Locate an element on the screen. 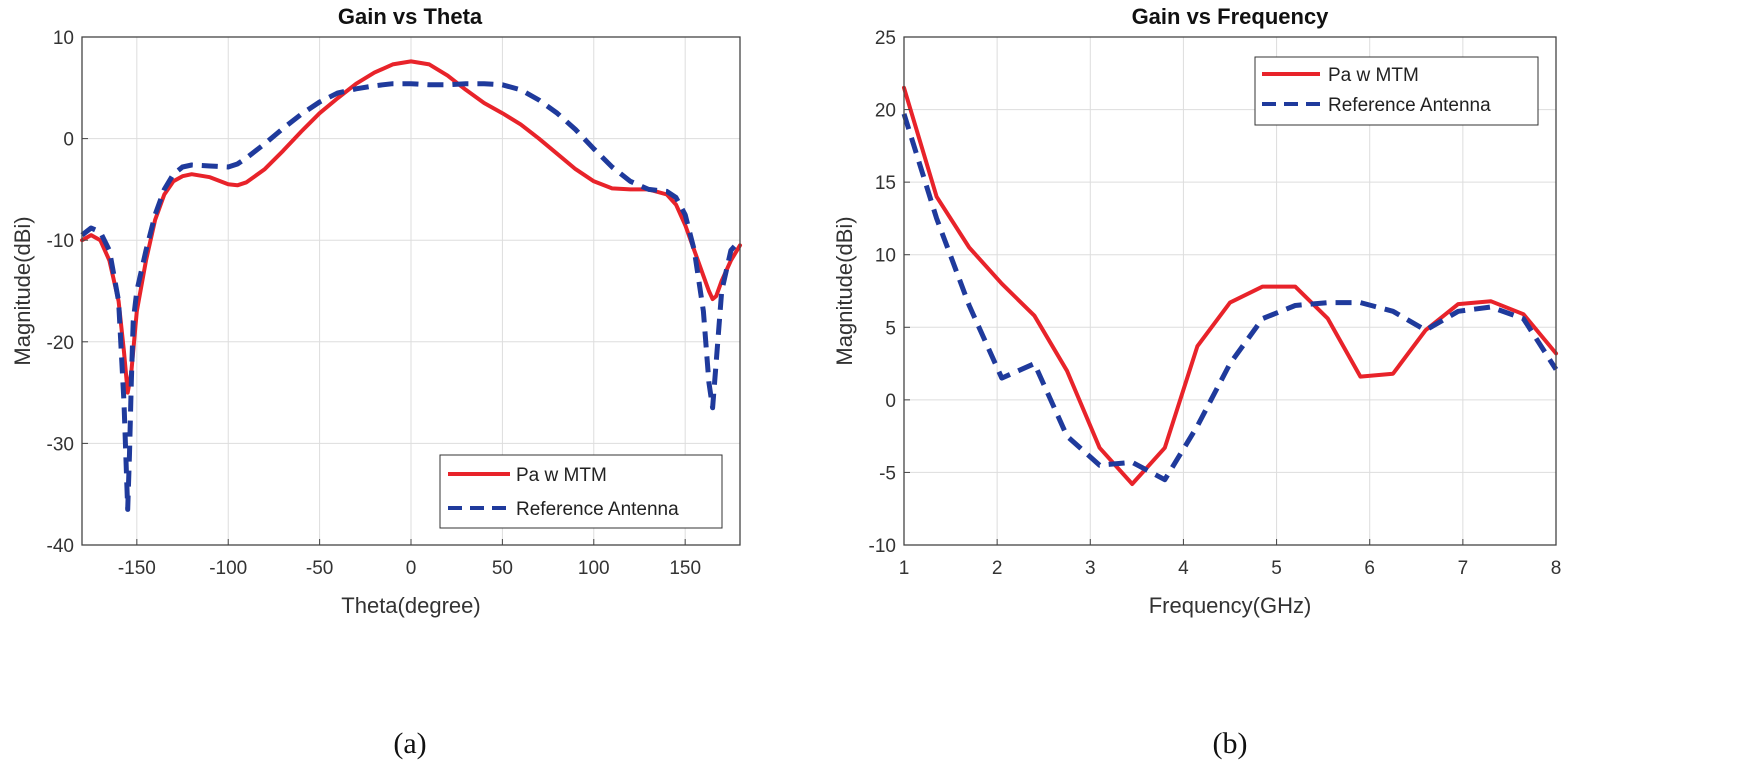  chart-title: Gain vs Frequency is located at coordinates (1231, 16).